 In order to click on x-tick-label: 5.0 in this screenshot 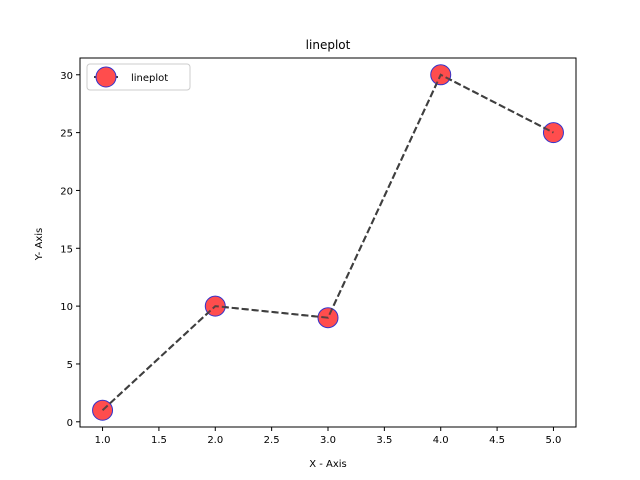, I will do `click(554, 440)`.